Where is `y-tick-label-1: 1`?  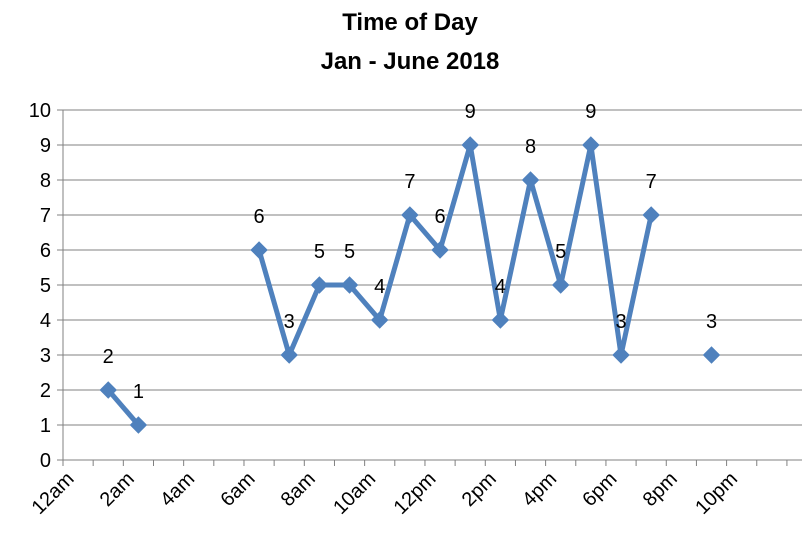
y-tick-label-1: 1 is located at coordinates (45, 426).